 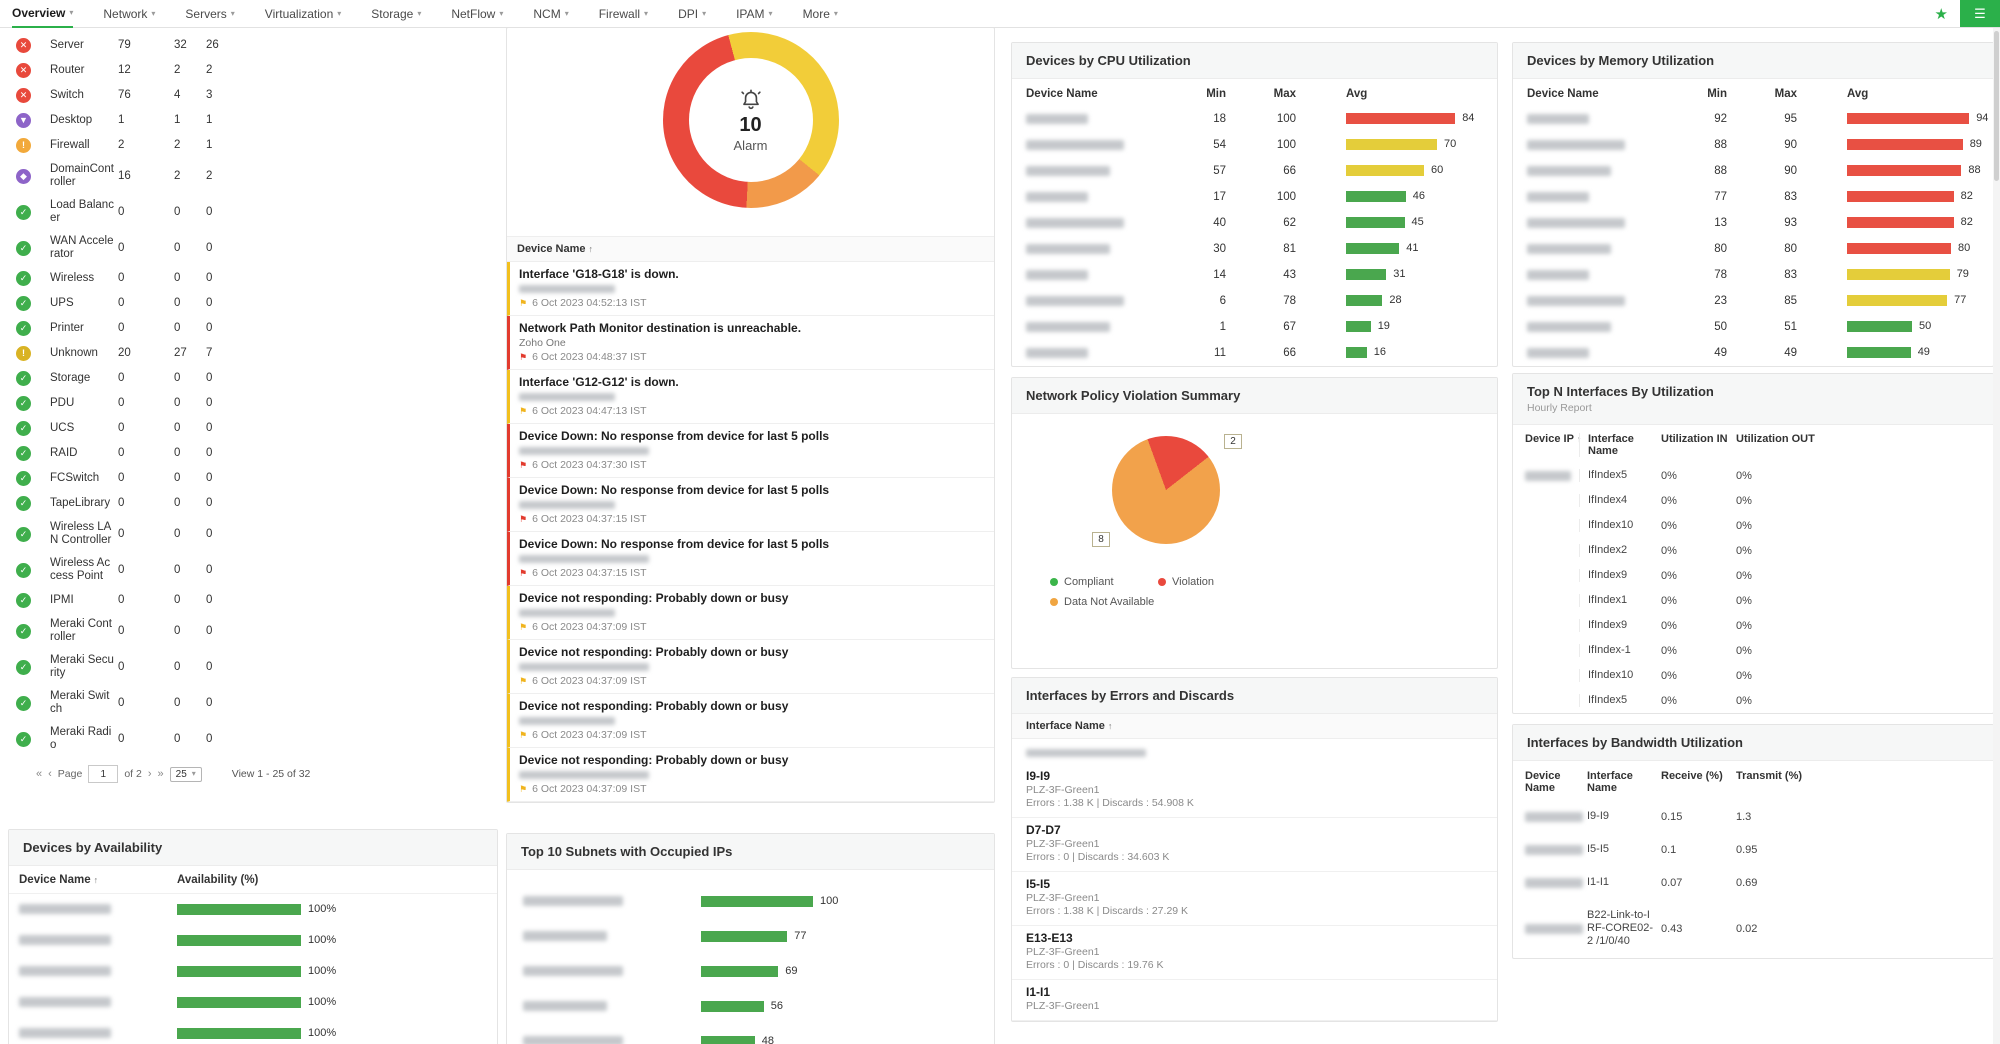 What do you see at coordinates (124, 353) in the screenshot?
I see `device-count-total: 20` at bounding box center [124, 353].